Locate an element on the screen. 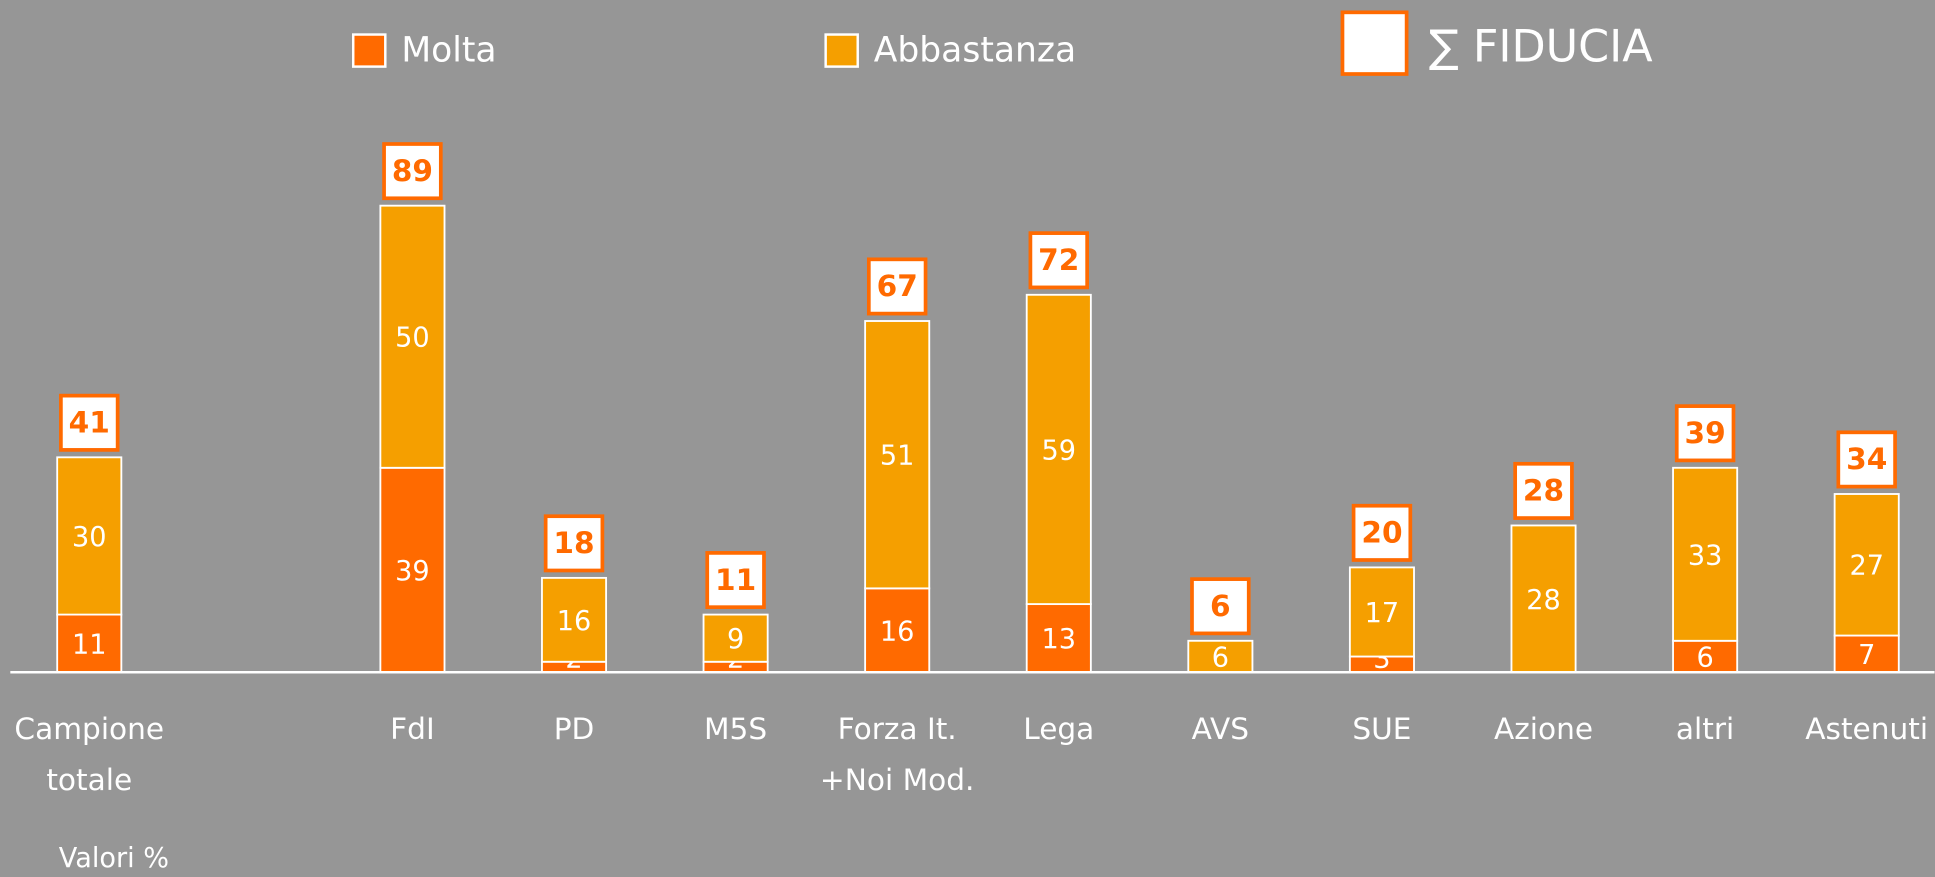 The height and width of the screenshot is (877, 1935). total-label: 41 is located at coordinates (89, 423).